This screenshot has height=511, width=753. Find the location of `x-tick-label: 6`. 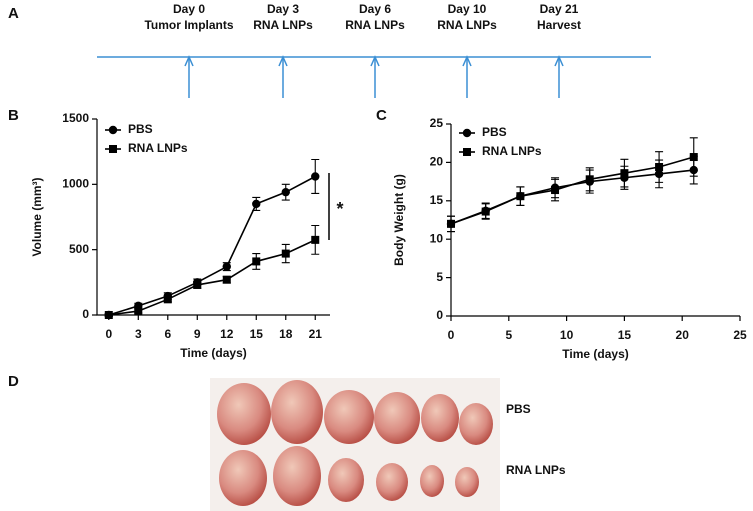

x-tick-label: 6 is located at coordinates (167, 334).